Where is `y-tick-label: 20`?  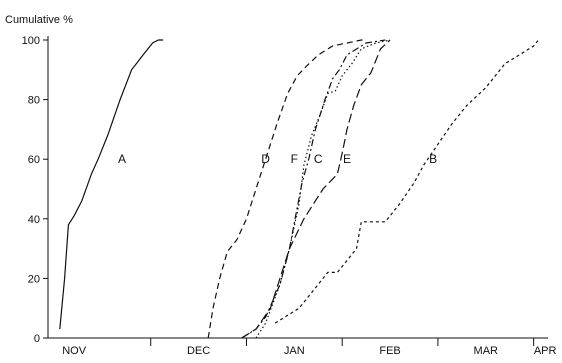 y-tick-label: 20 is located at coordinates (34, 279).